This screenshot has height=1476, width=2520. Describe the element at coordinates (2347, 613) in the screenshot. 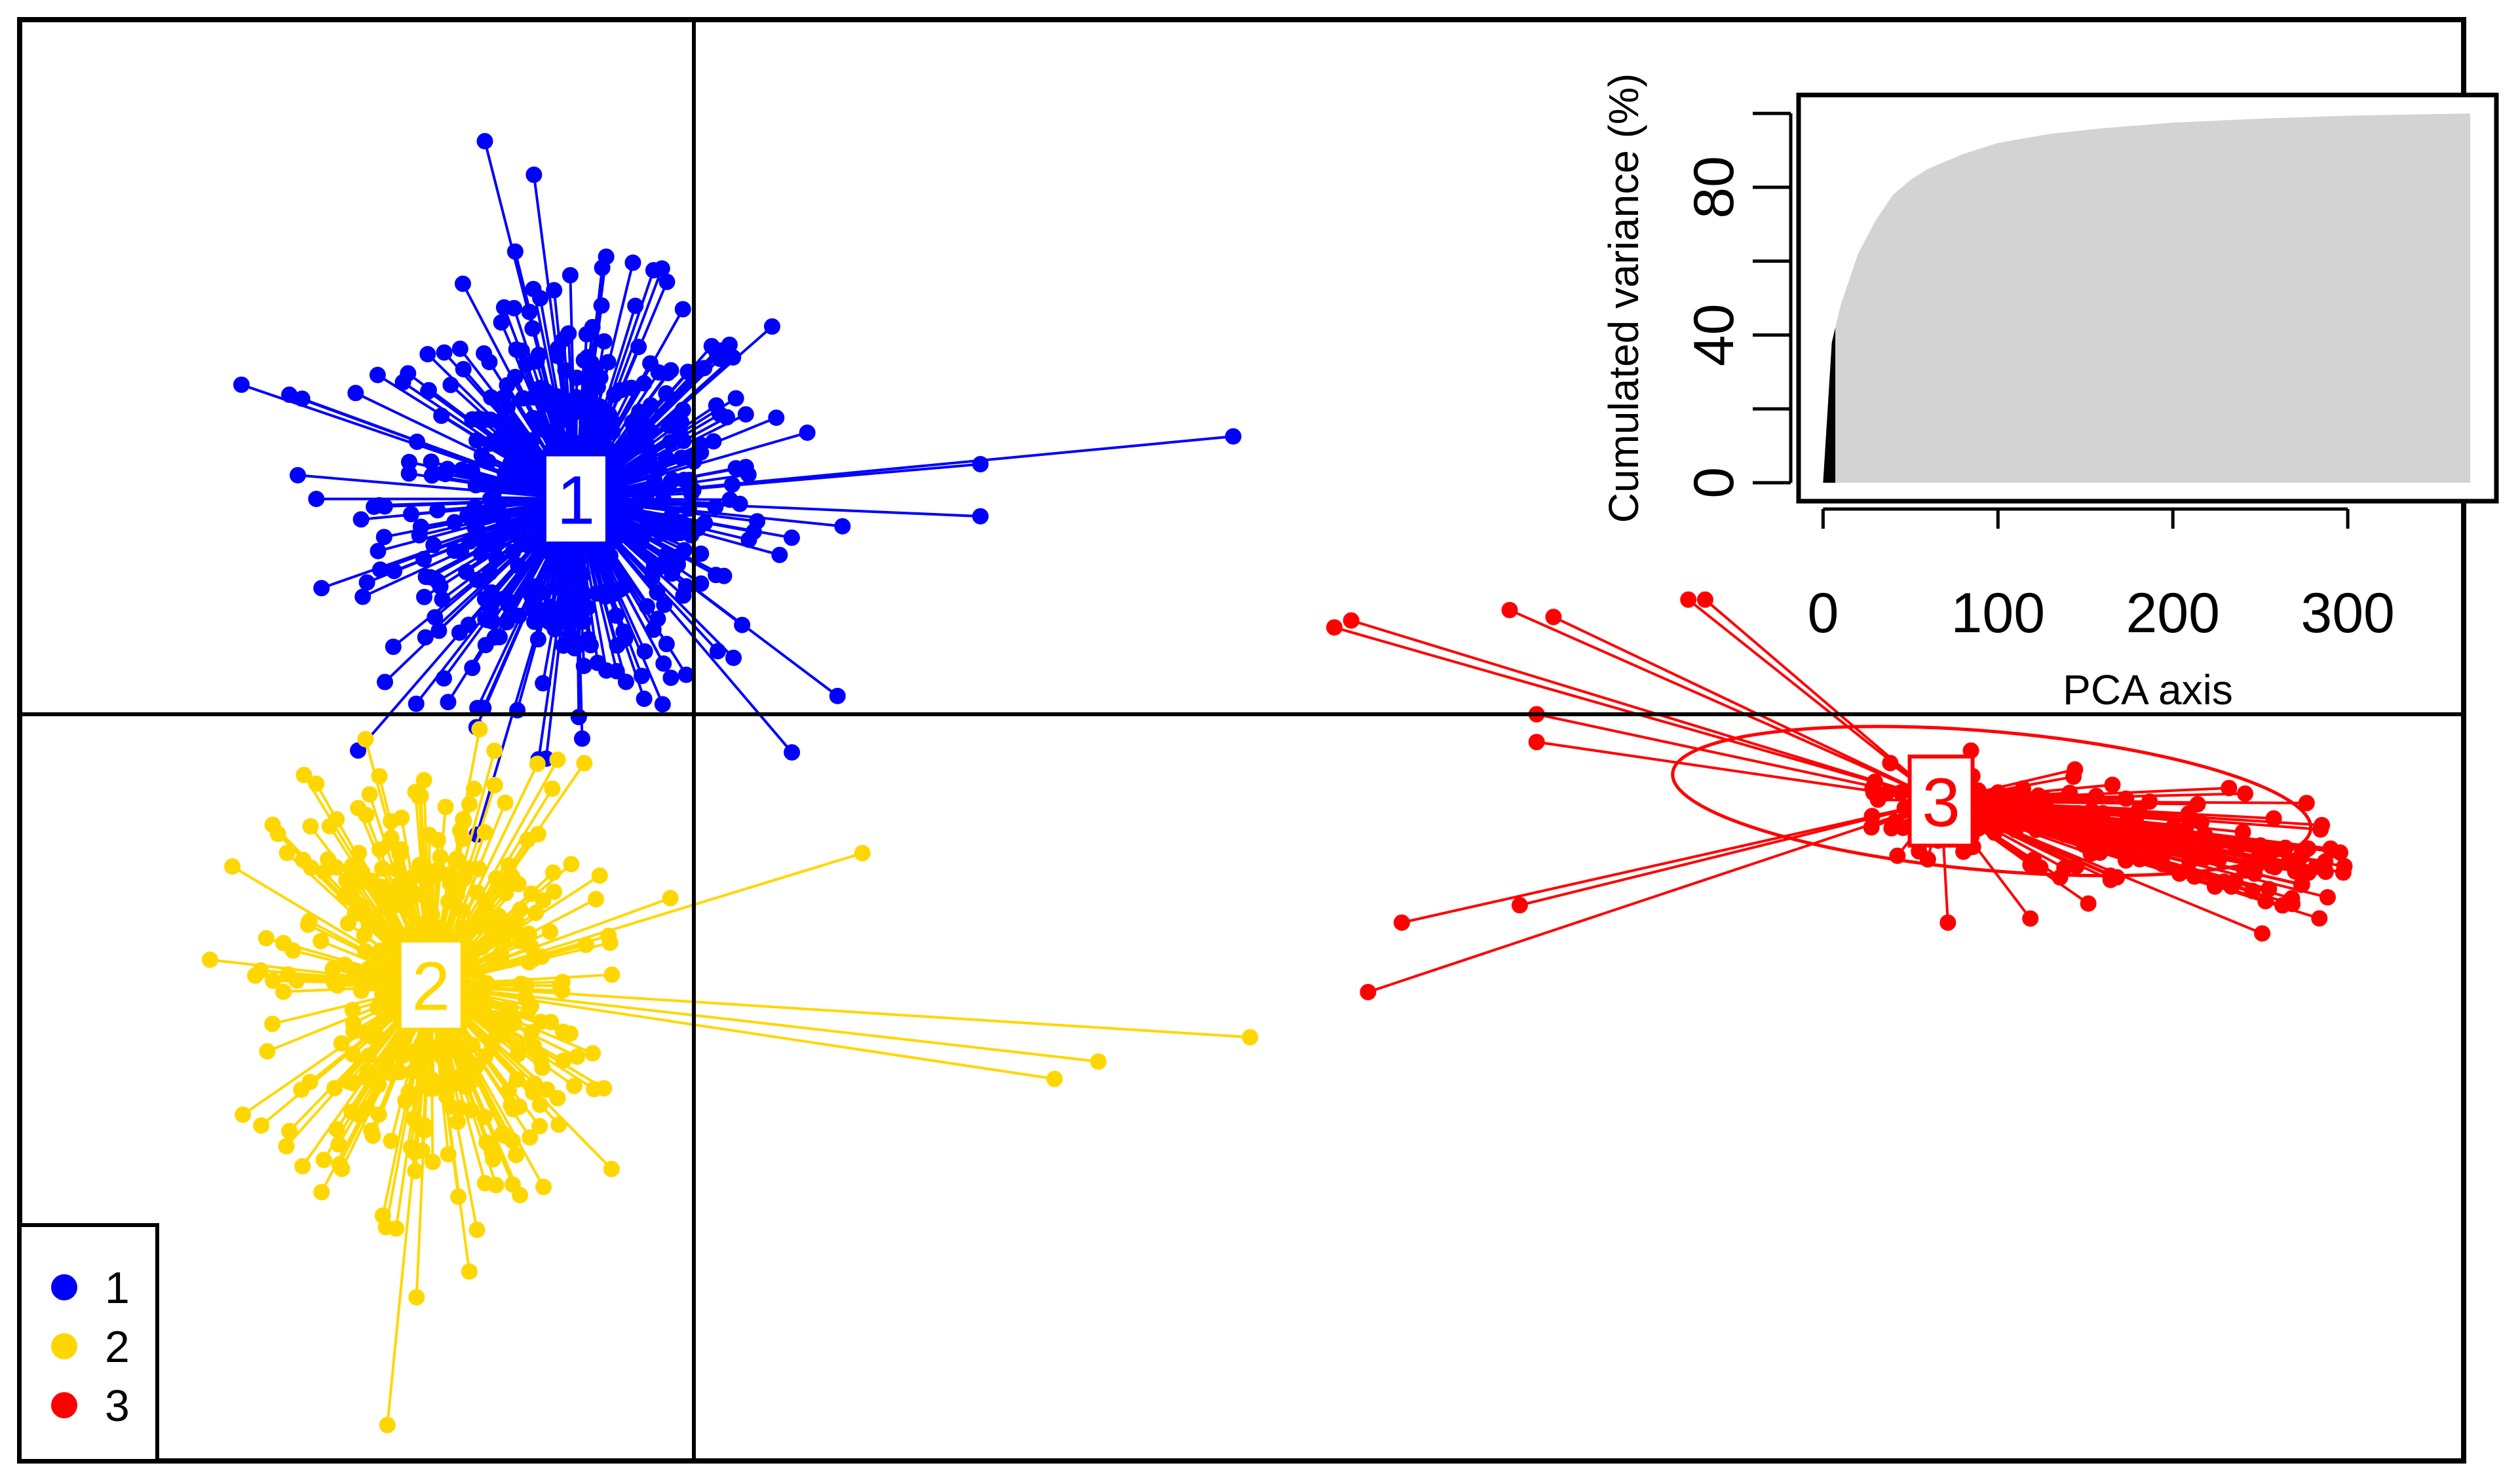

I see `inset-x-tick-label: 300` at that location.